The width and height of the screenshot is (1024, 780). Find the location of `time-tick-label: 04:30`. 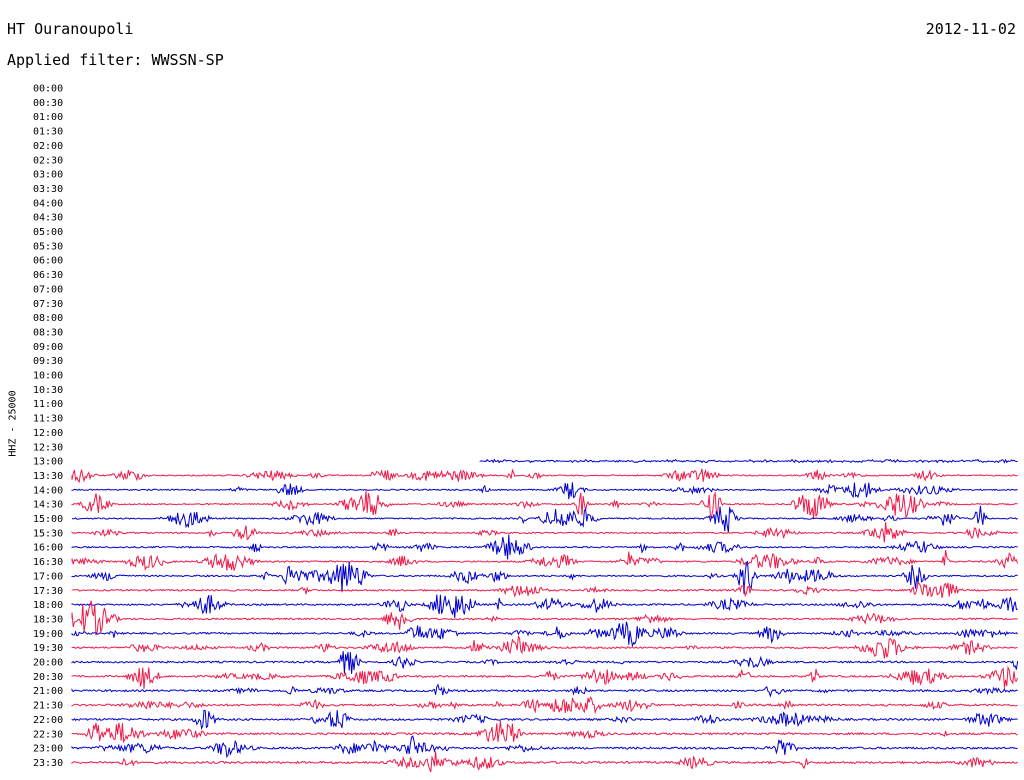

time-tick-label: 04:30 is located at coordinates (48, 218).